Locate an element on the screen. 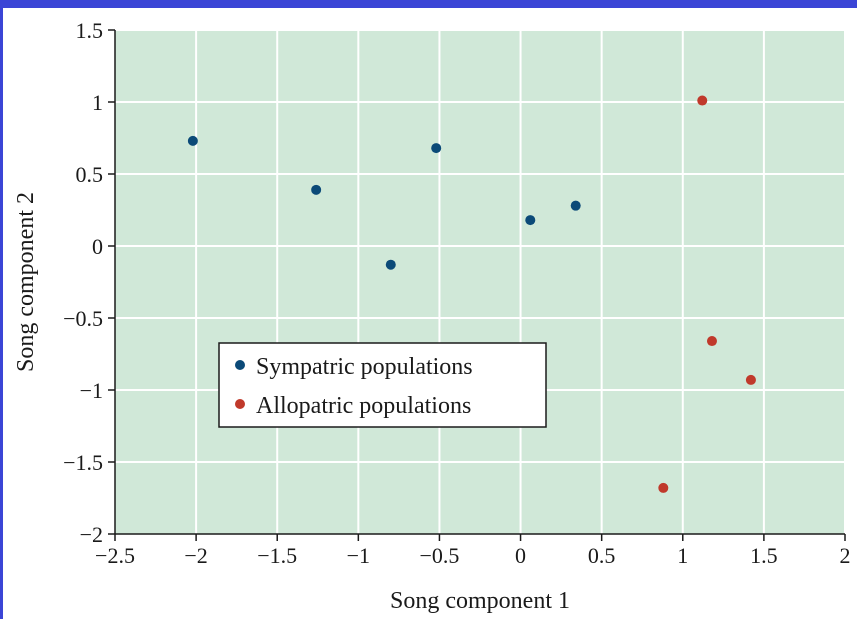  x-tick-label: 1.5 is located at coordinates (764, 555).